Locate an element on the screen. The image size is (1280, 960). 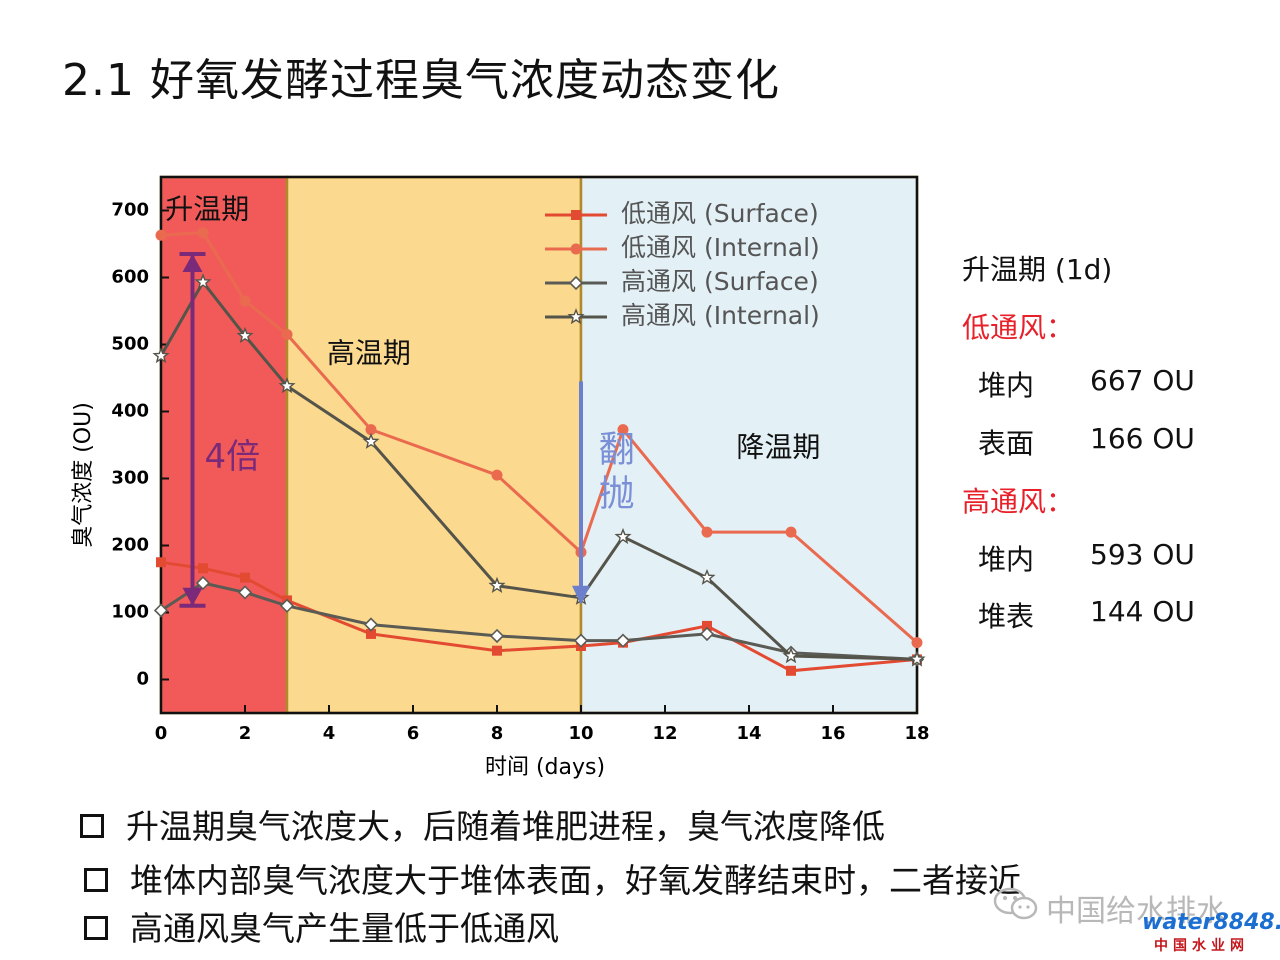
slide-title: 2.1 好氧发酵过程臭气浓度动态变化 is located at coordinates (421, 80).